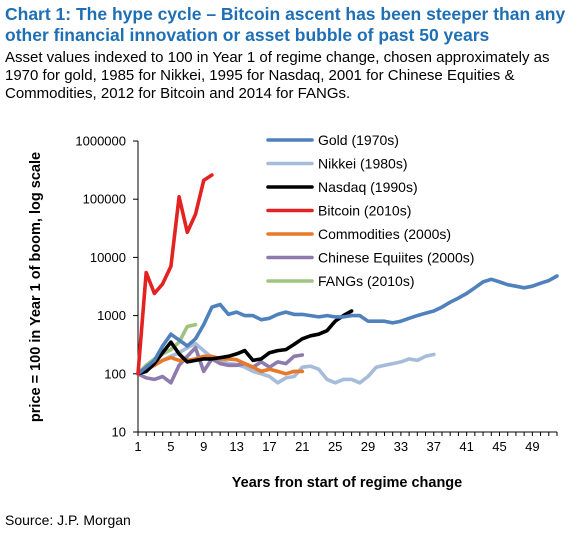  Describe the element at coordinates (384, 234) in the screenshot. I see `legend-label: Commodities (2000s)` at that location.